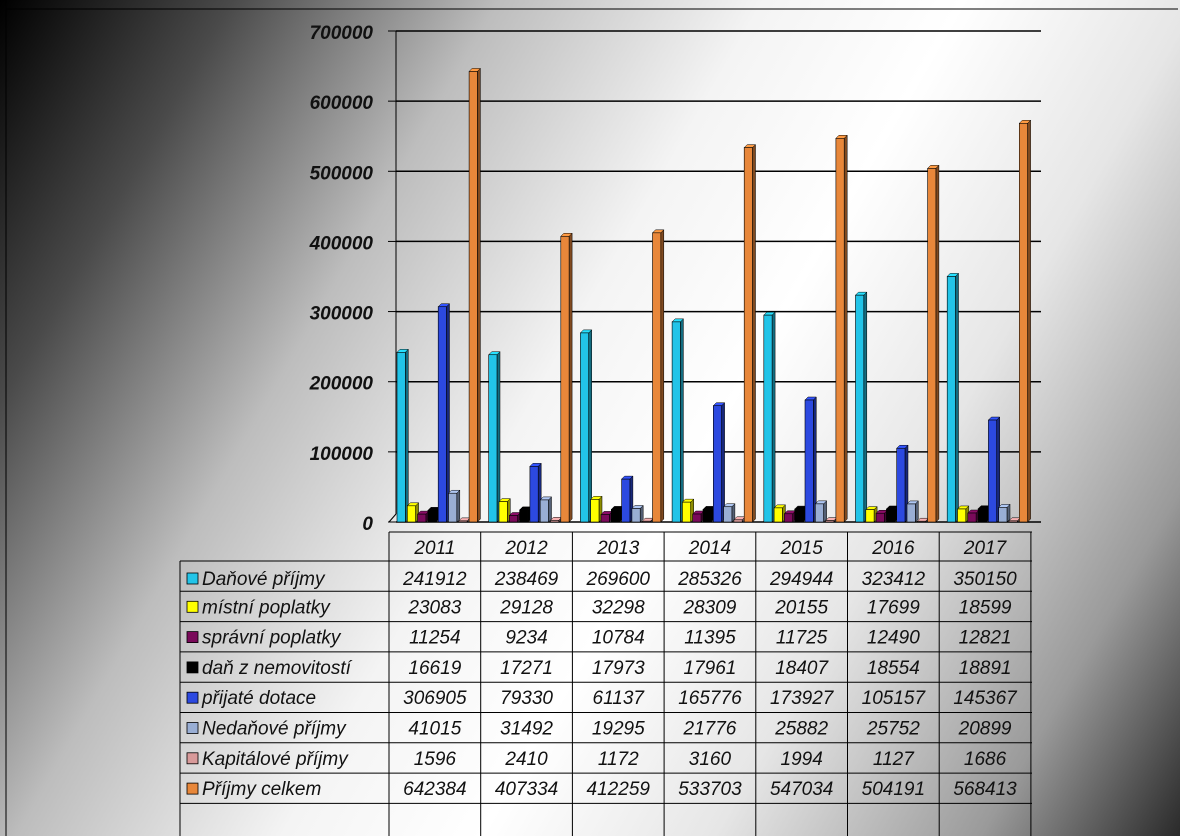 Image resolution: width=1180 pixels, height=836 pixels. What do you see at coordinates (342, 173) in the screenshot?
I see `y-tick-label: 500000` at bounding box center [342, 173].